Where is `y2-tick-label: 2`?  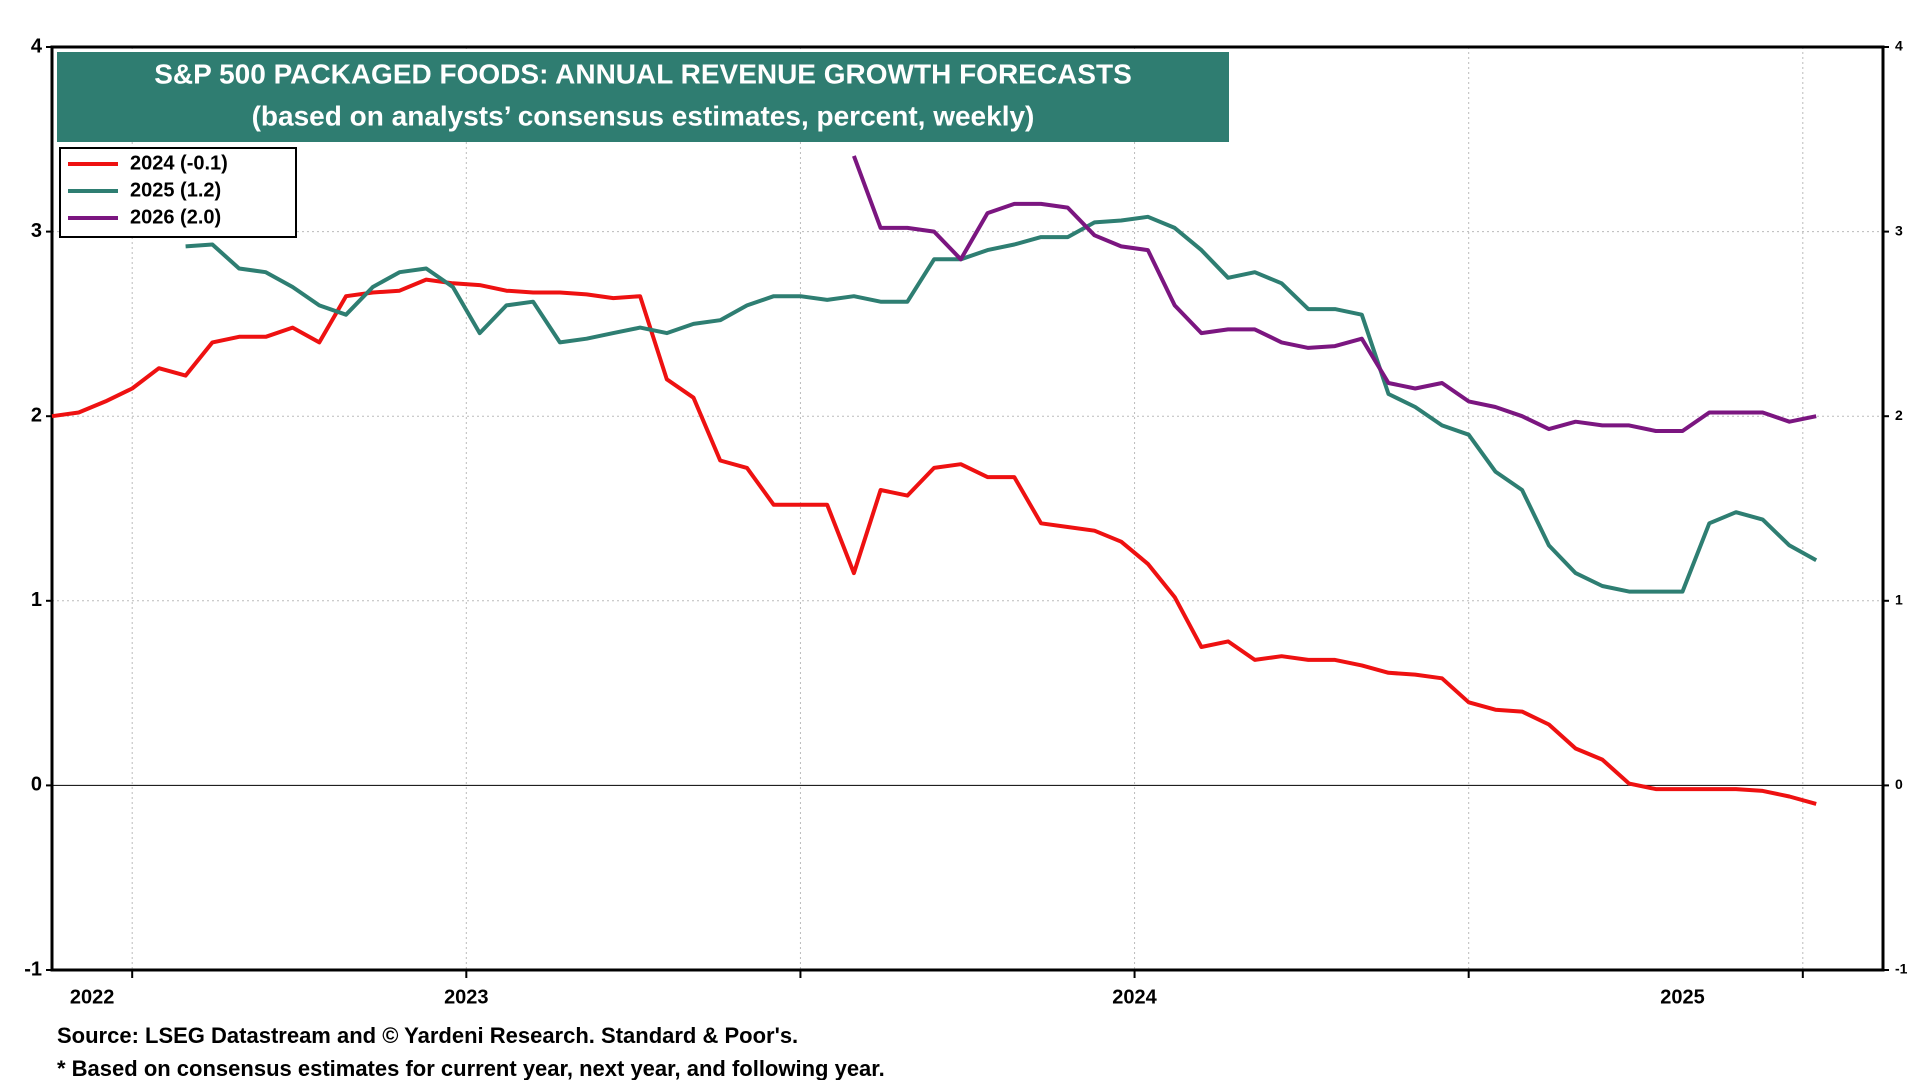
y2-tick-label: 2 is located at coordinates (1899, 415).